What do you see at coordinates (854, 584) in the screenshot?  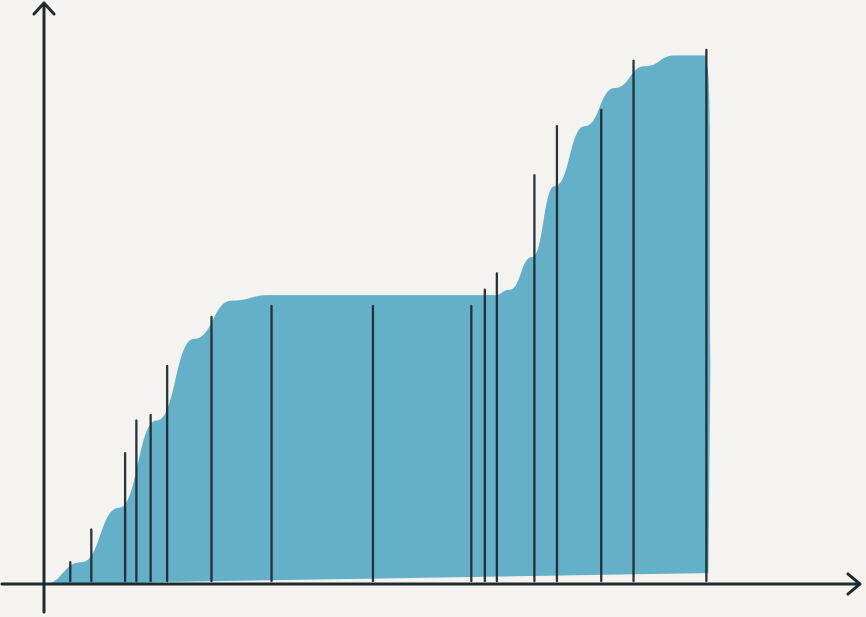 I see `x-axis-arrow-icon` at bounding box center [854, 584].